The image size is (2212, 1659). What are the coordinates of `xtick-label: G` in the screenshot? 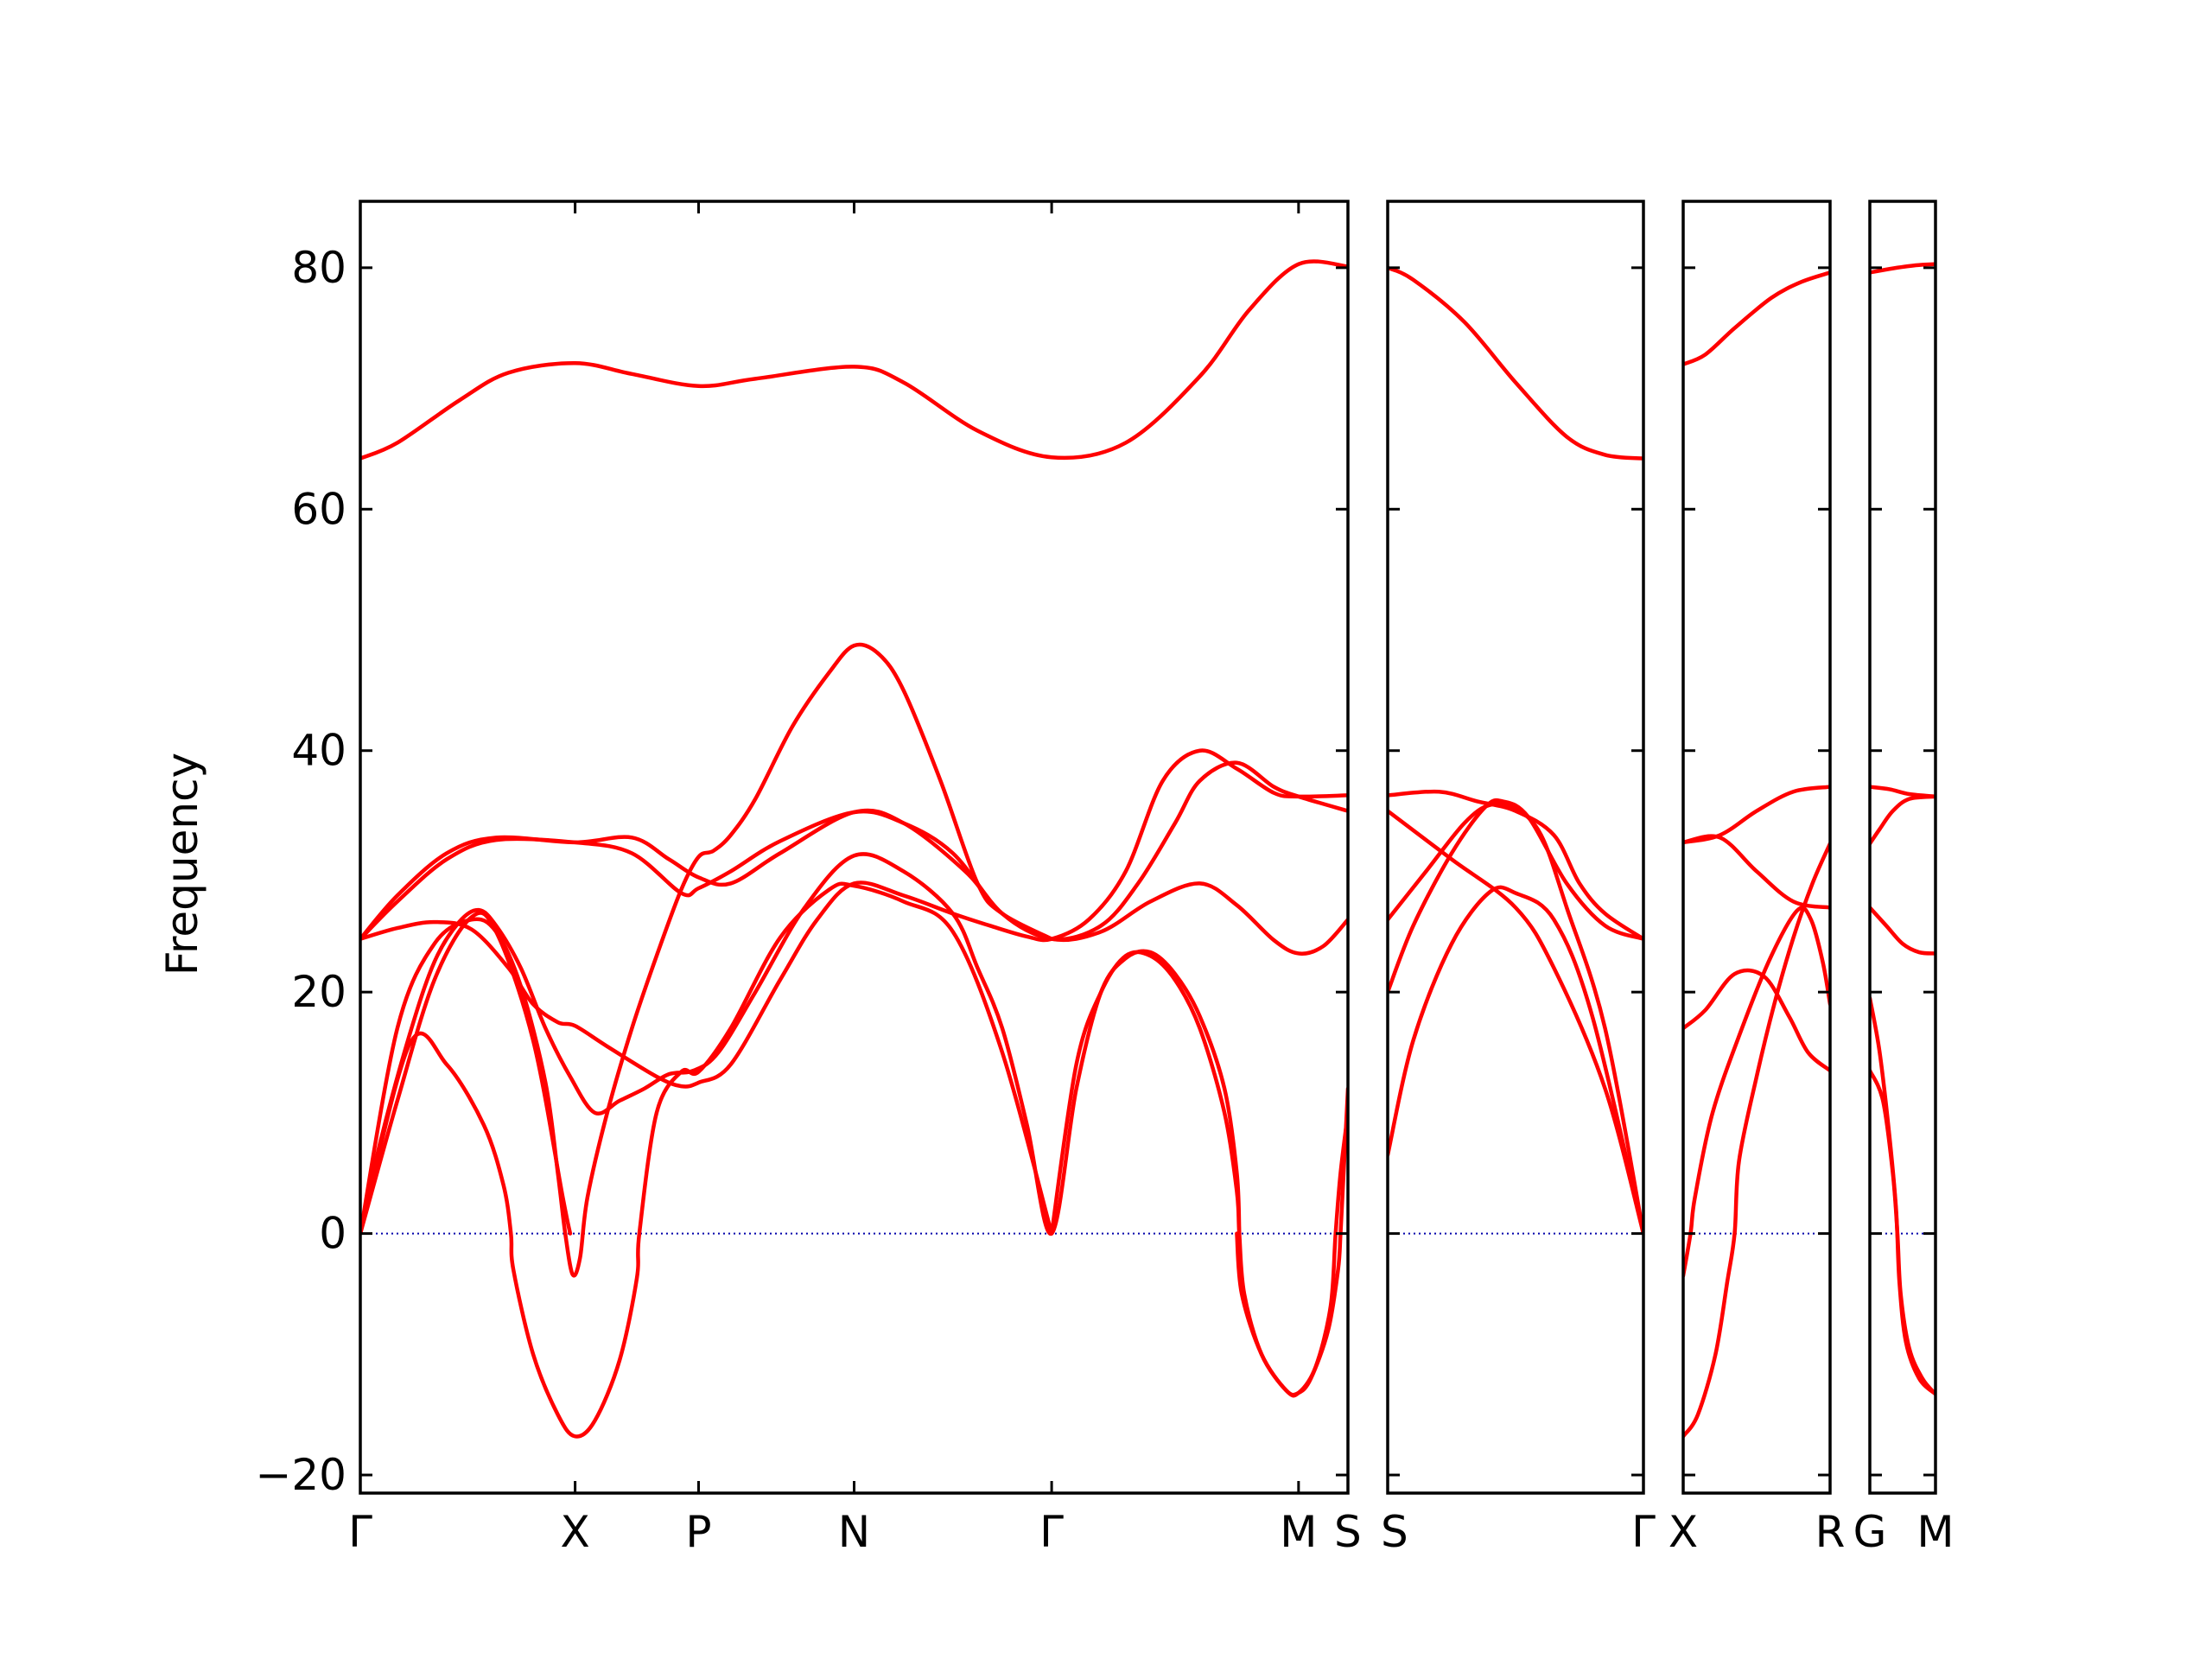 It's located at (1870, 1532).